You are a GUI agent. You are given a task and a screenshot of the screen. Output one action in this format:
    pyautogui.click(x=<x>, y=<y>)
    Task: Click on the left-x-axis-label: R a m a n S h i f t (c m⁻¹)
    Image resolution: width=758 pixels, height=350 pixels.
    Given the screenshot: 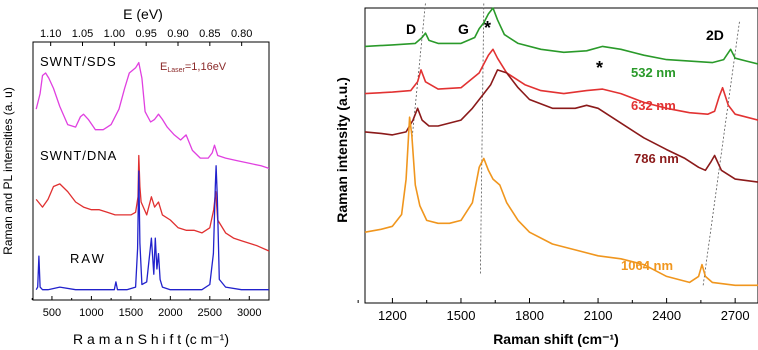 What is the action you would take?
    pyautogui.click(x=151, y=339)
    